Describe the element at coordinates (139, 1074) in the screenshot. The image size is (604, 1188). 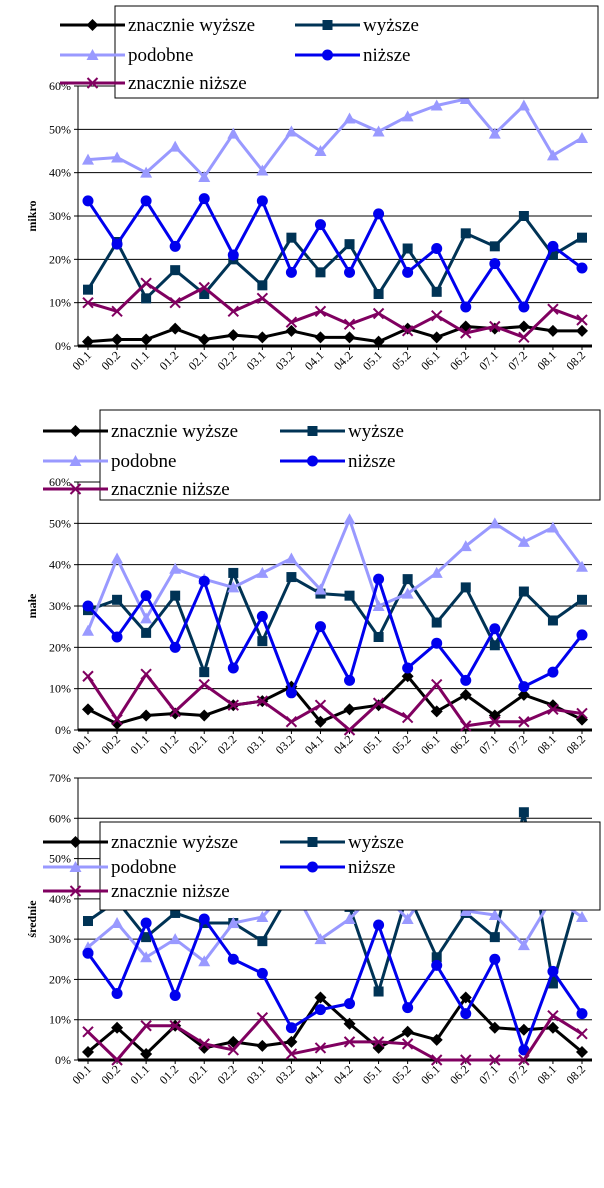
I see `x-tick-label: 01.1` at that location.